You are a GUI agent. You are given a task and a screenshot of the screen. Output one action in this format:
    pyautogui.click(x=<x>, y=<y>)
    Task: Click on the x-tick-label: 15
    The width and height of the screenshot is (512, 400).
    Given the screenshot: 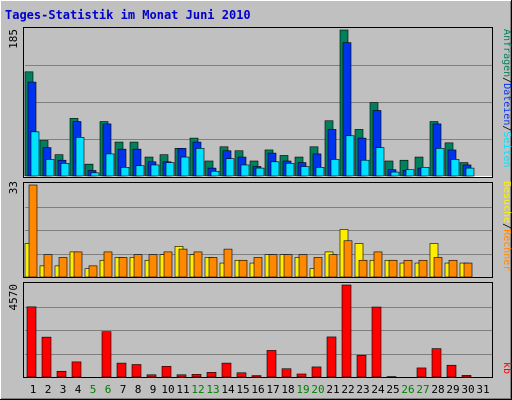 What is the action you would take?
    pyautogui.click(x=242, y=389)
    